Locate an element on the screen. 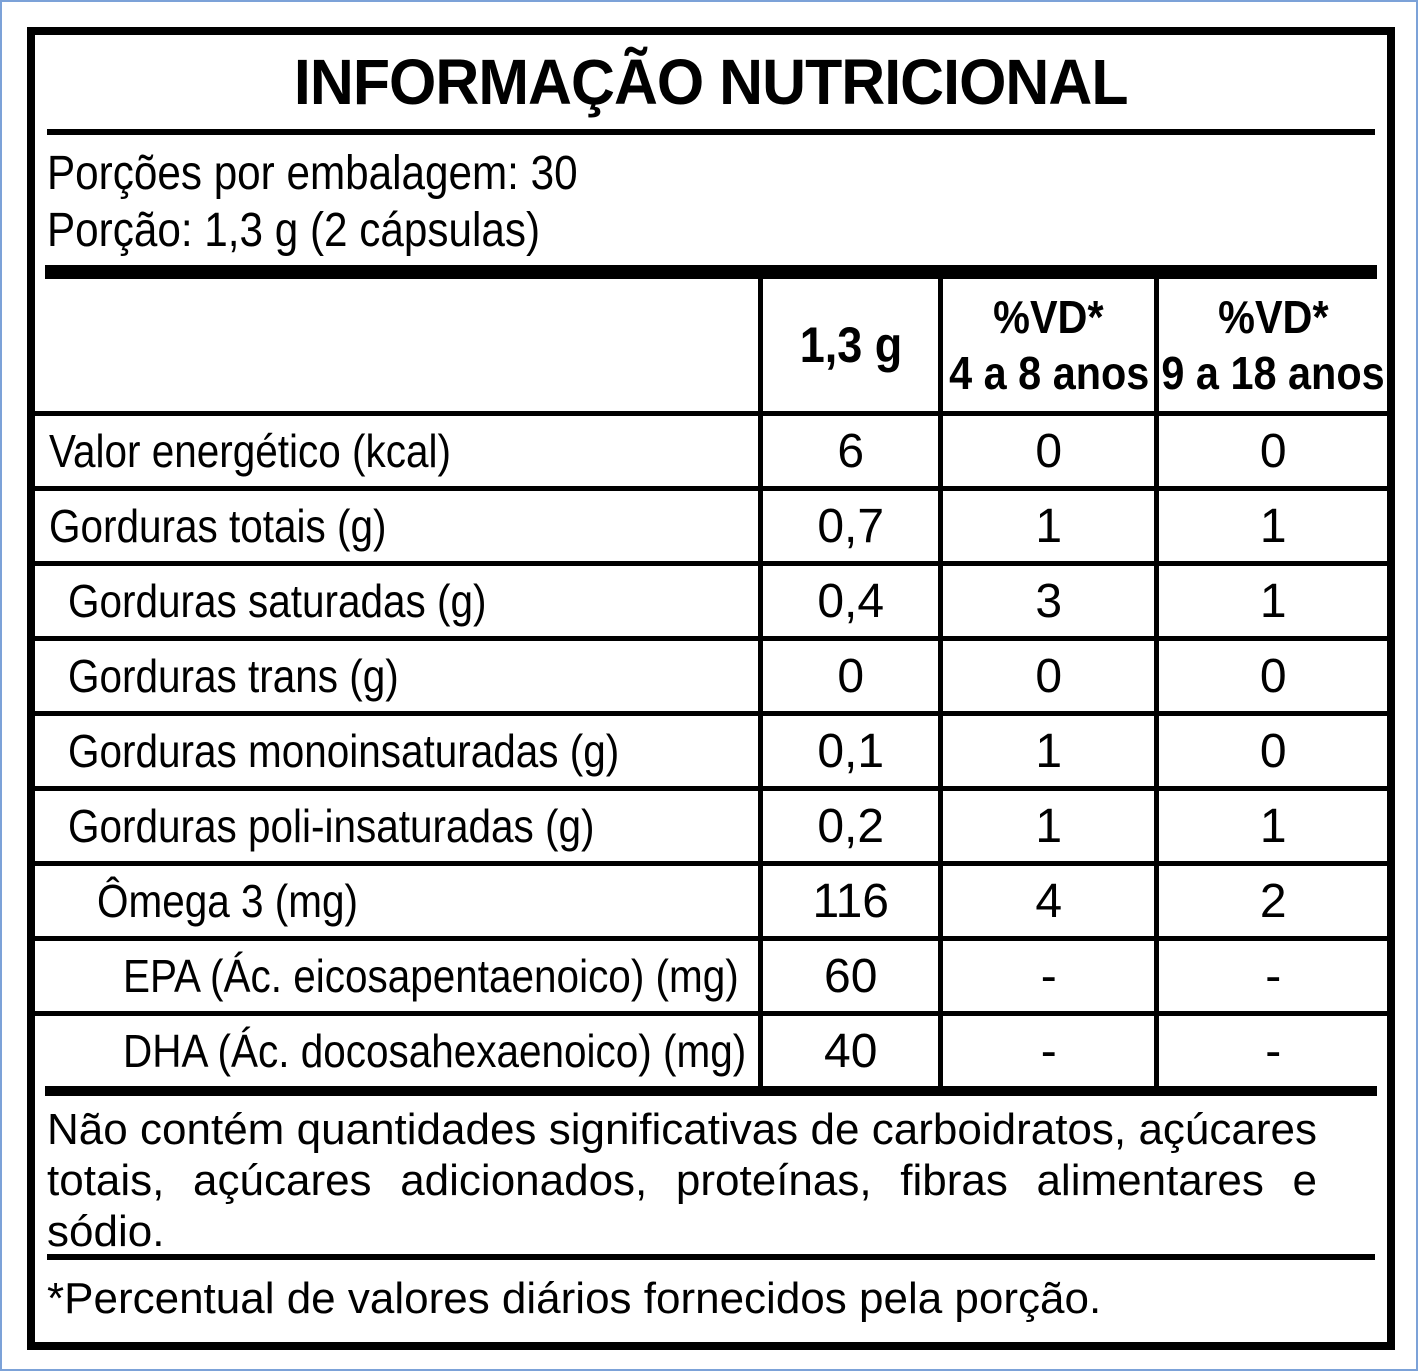 This screenshot has height=1371, width=1418. table-row-label: Ômega 3 (mg) is located at coordinates (397, 898).